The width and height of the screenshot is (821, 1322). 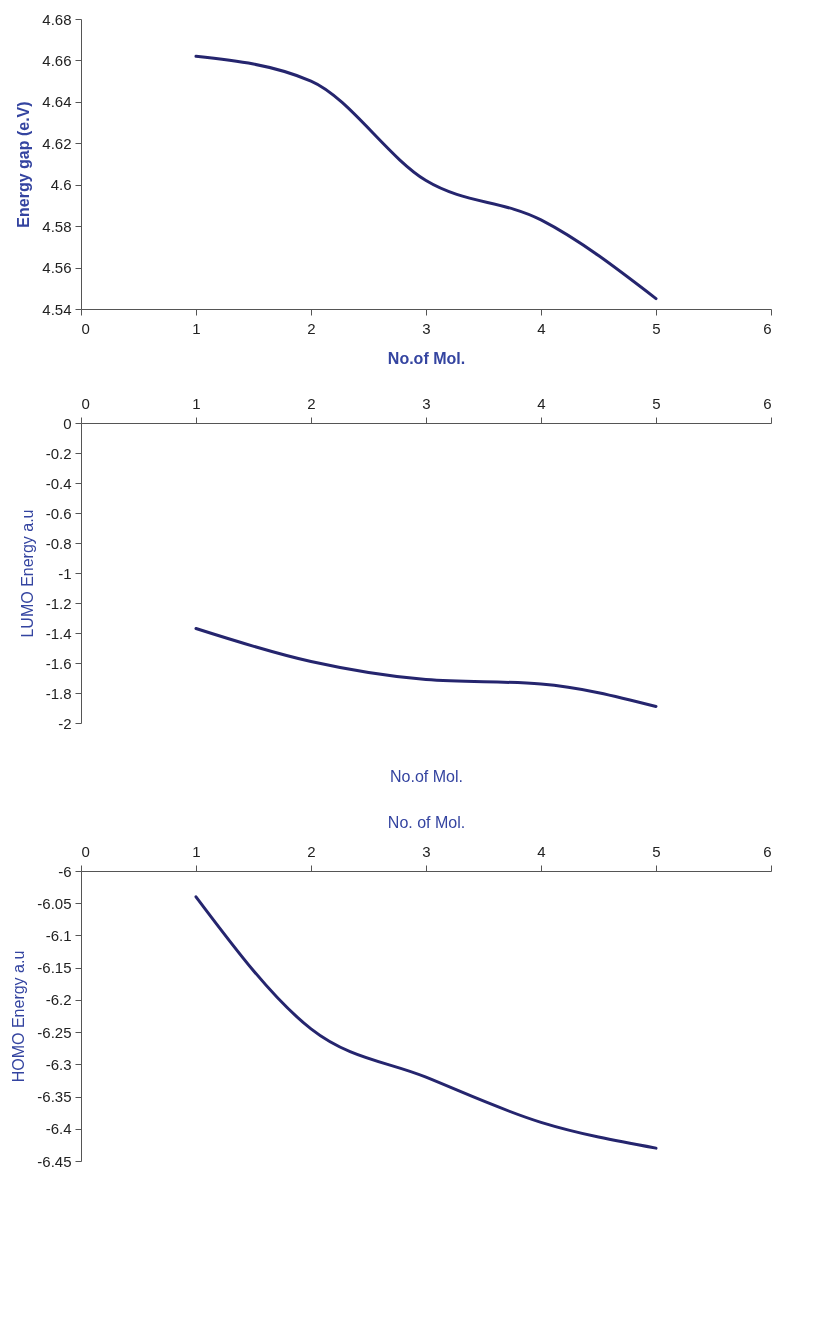 What do you see at coordinates (58, 693) in the screenshot?
I see `y-tick-label: -1.8` at bounding box center [58, 693].